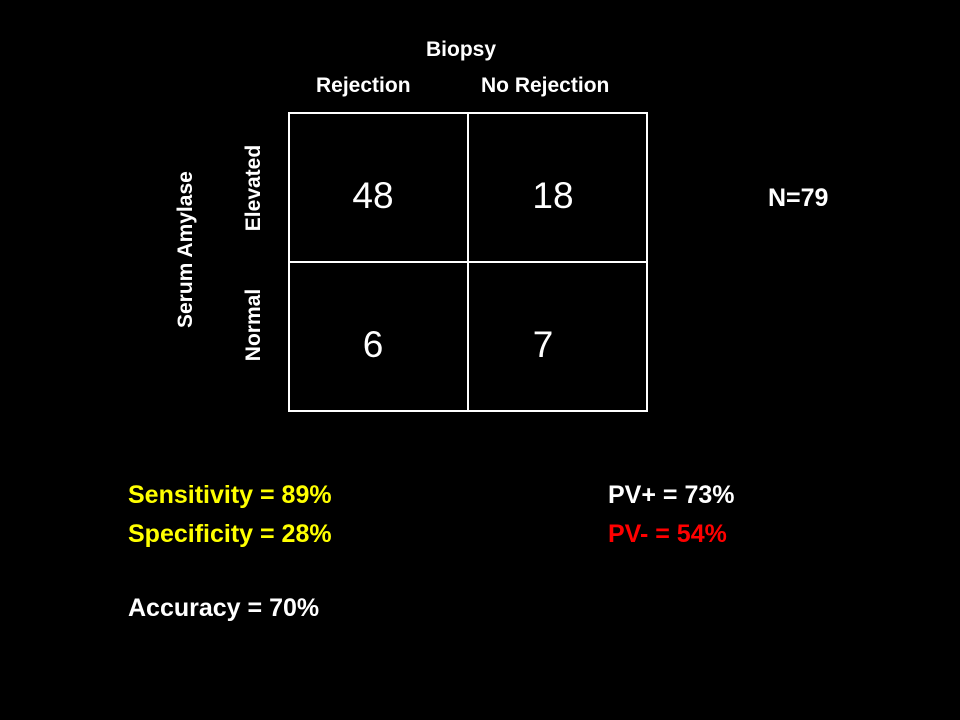 This screenshot has height=720, width=960. What do you see at coordinates (185, 249) in the screenshot?
I see `row-axis-title: Serum Amylase` at bounding box center [185, 249].